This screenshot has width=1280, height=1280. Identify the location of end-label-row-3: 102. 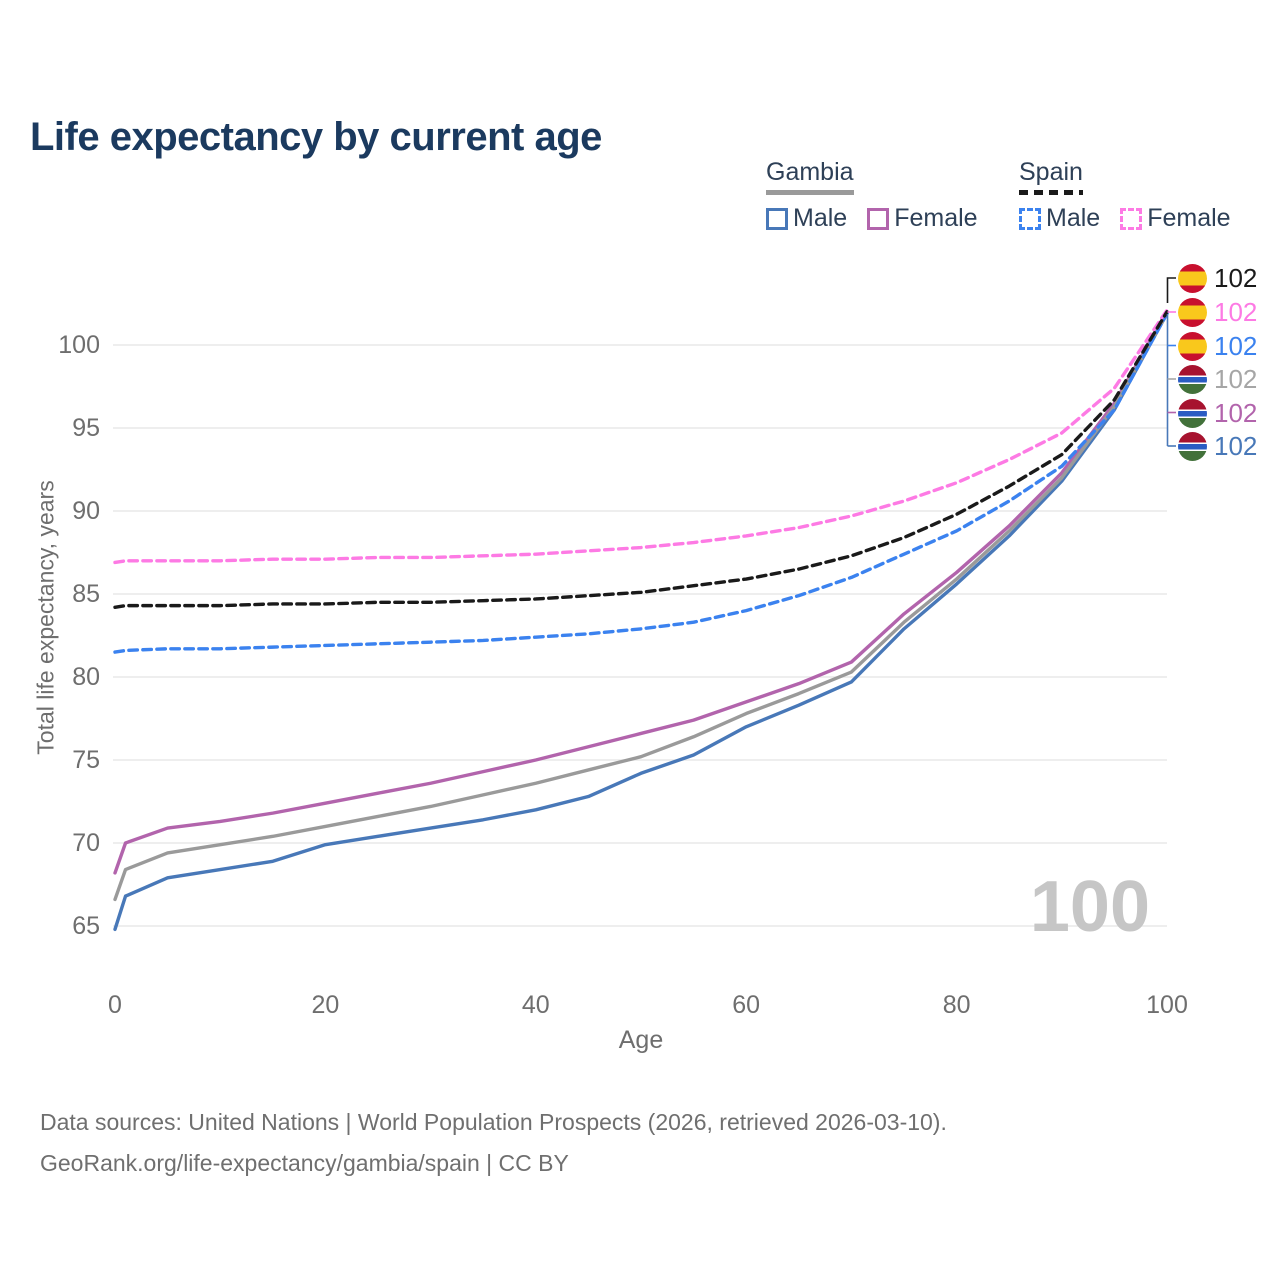
(1217, 379).